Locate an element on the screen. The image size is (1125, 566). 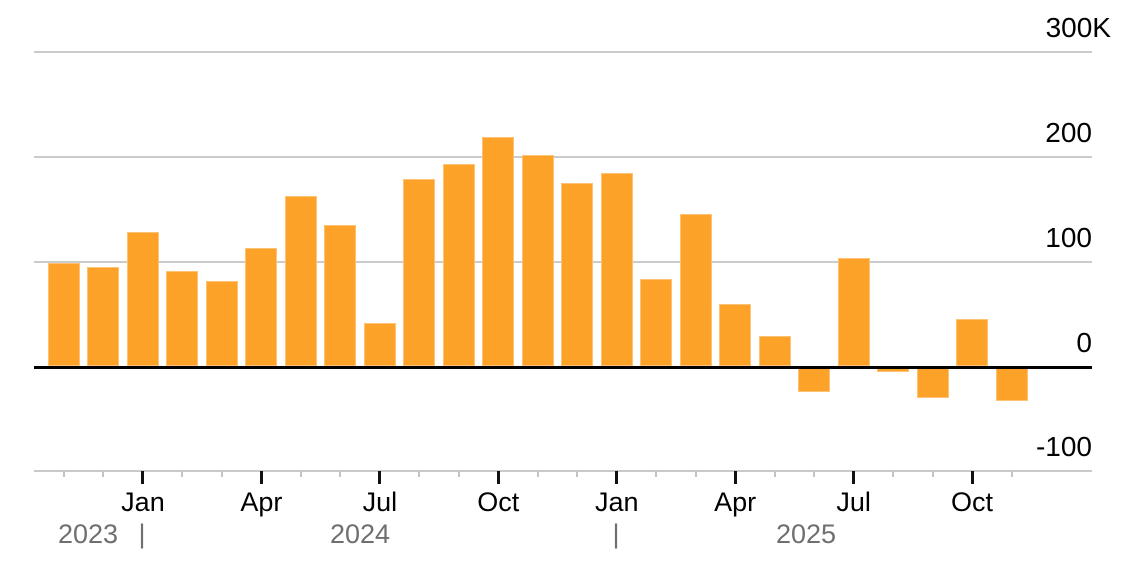
y-axis-label-300: 300K is located at coordinates (1078, 28).